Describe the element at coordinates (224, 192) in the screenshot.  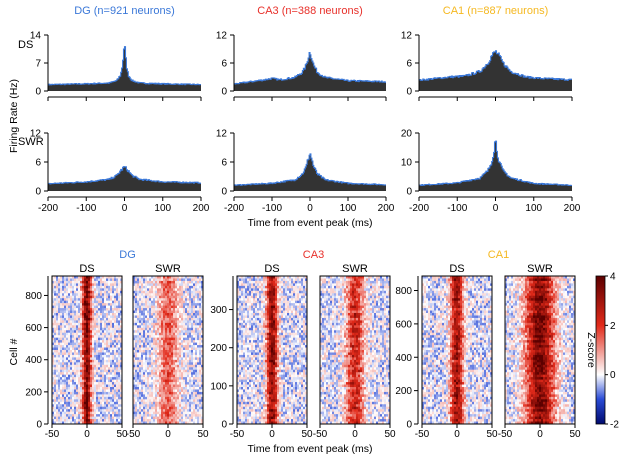
I see `y-tick-label: 0` at that location.